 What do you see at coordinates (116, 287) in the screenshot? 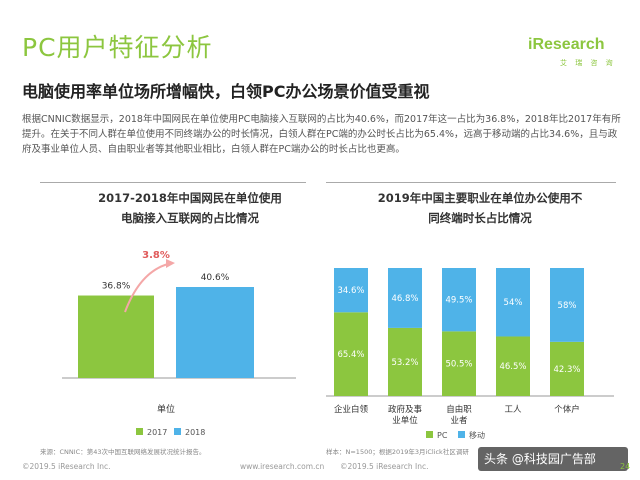
I see `chart1-label-2017: 36.8%` at bounding box center [116, 287].